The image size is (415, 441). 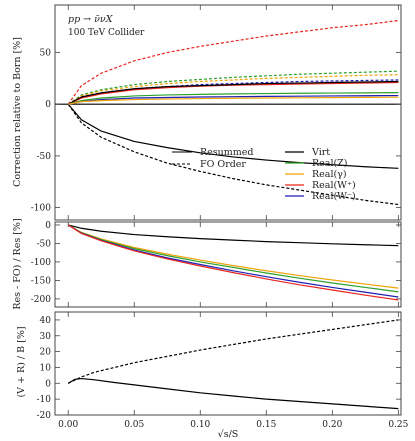 I want to click on legend-resummed-label: Resummed, so click(x=227, y=152).